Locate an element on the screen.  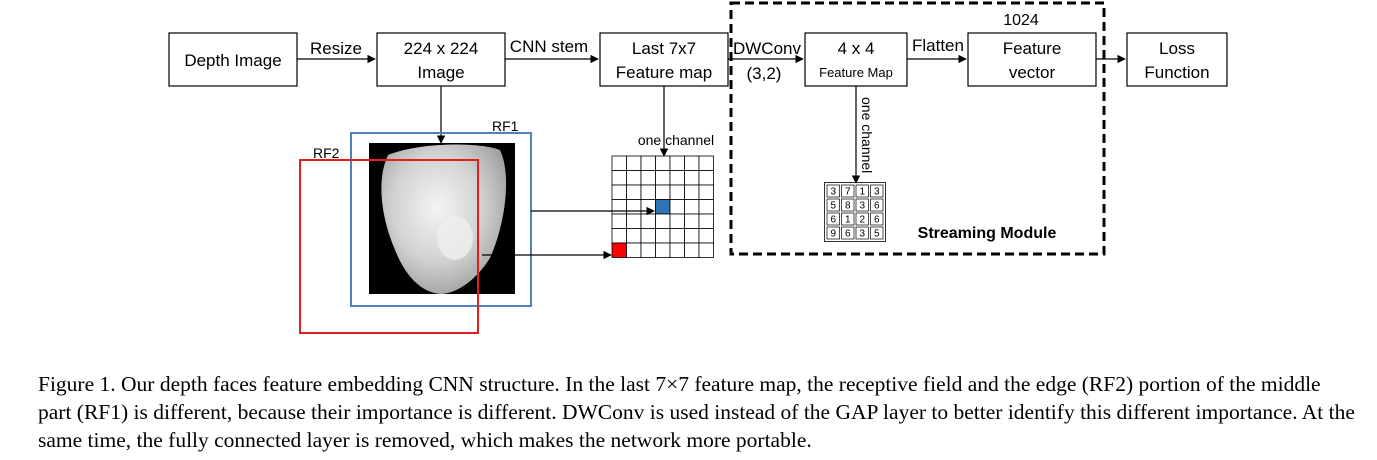
loss-function-label-line1: Loss is located at coordinates (1177, 48).